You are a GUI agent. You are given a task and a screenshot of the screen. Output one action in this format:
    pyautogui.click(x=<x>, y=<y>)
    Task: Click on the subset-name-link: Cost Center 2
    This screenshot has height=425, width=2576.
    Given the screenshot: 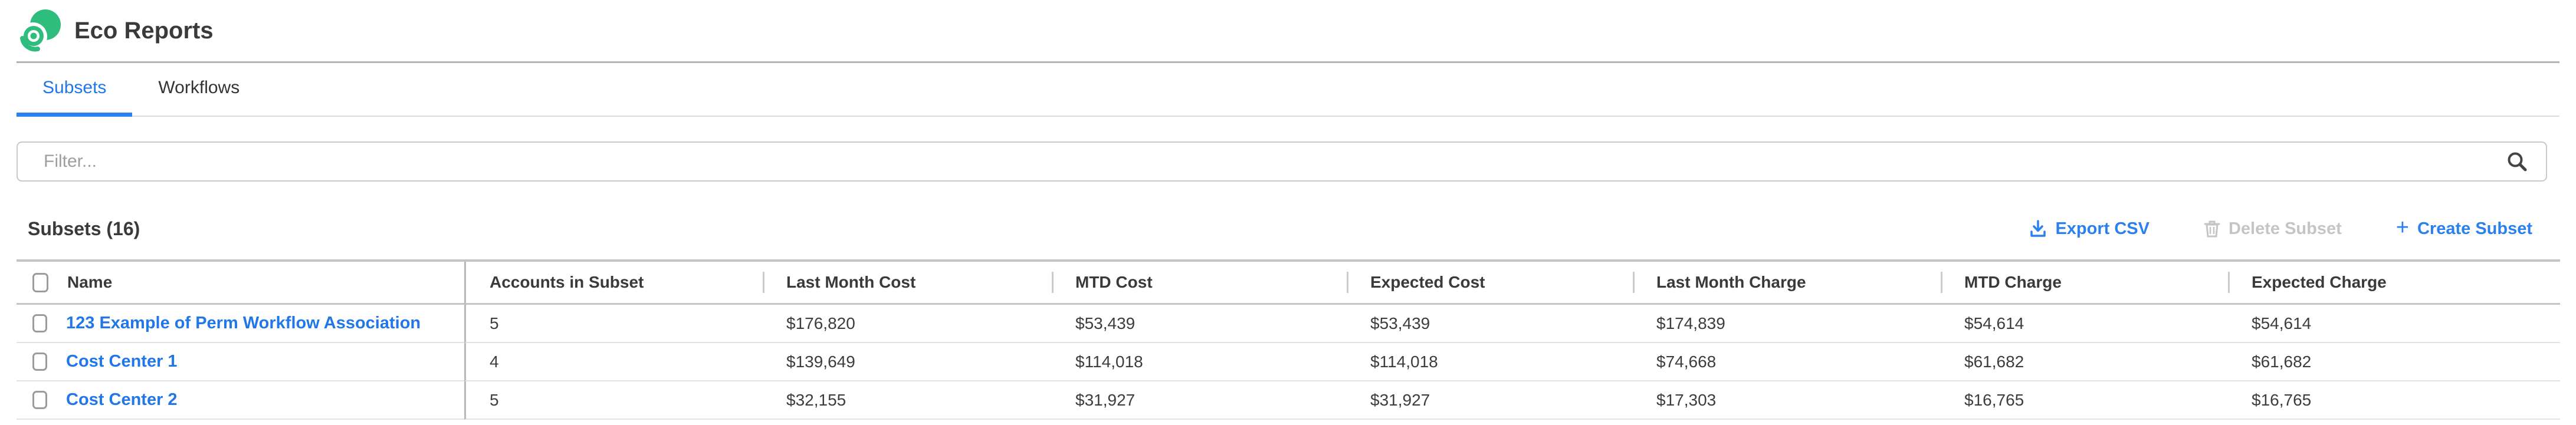 What is the action you would take?
    pyautogui.click(x=122, y=399)
    